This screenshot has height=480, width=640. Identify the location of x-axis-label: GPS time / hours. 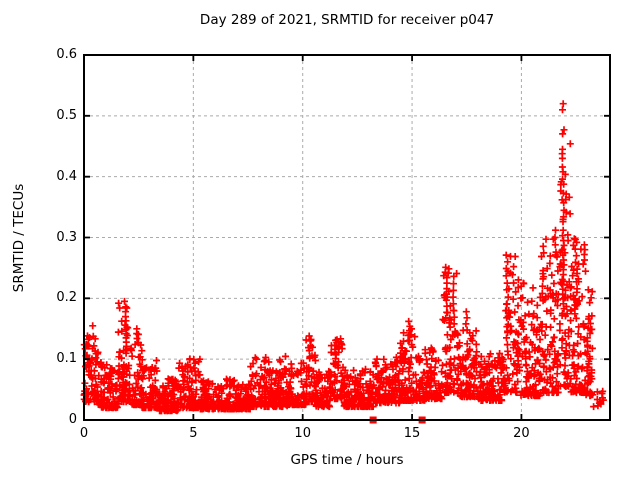
(347, 460).